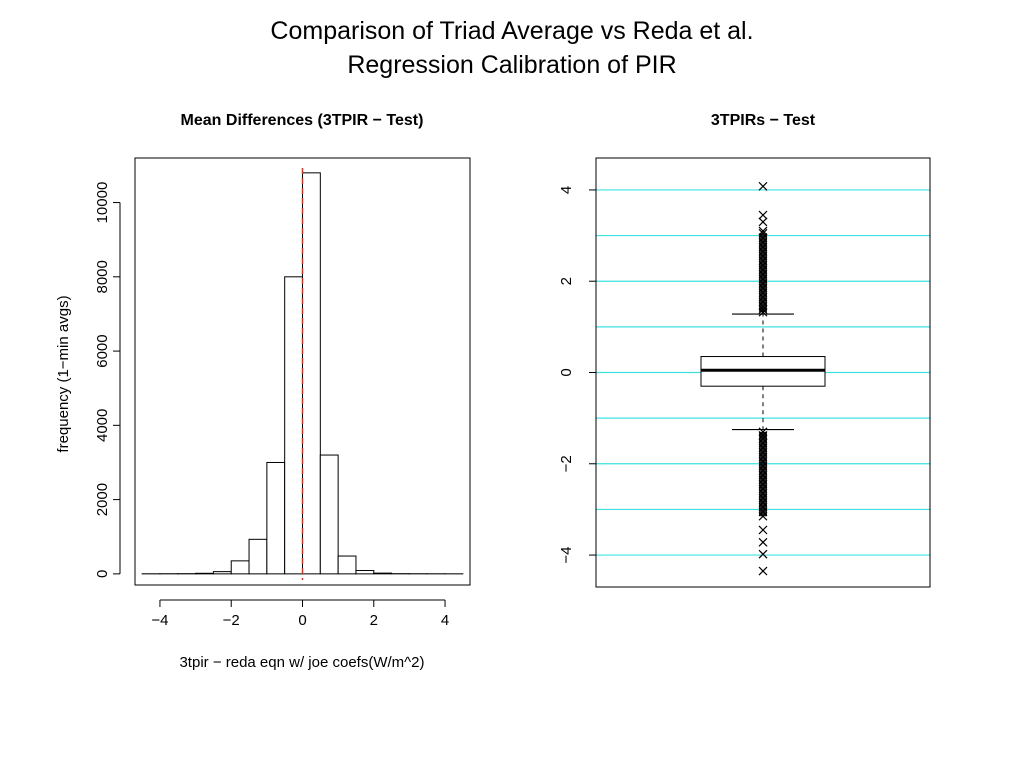  I want to click on boxplot-outlier-band-lower, so click(763, 474).